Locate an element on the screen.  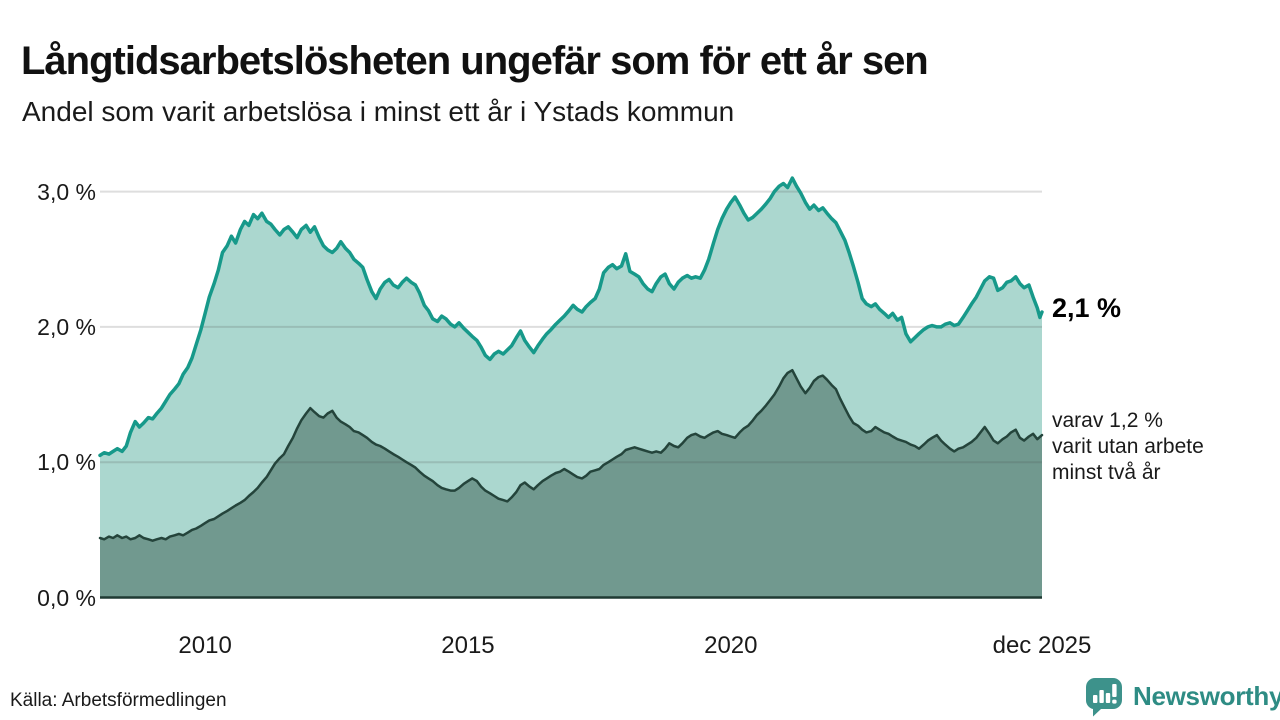
annotation-line: minst två år is located at coordinates (1106, 472).